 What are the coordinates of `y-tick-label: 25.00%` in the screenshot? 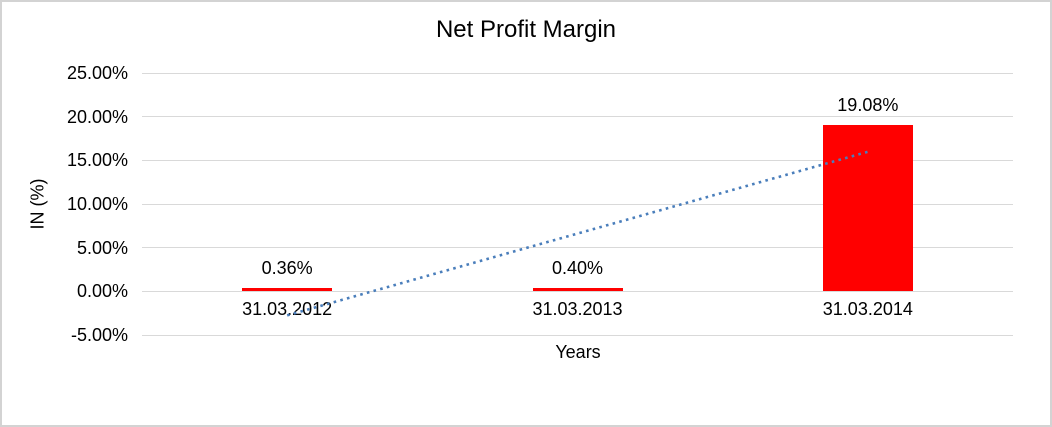 It's located at (97, 73).